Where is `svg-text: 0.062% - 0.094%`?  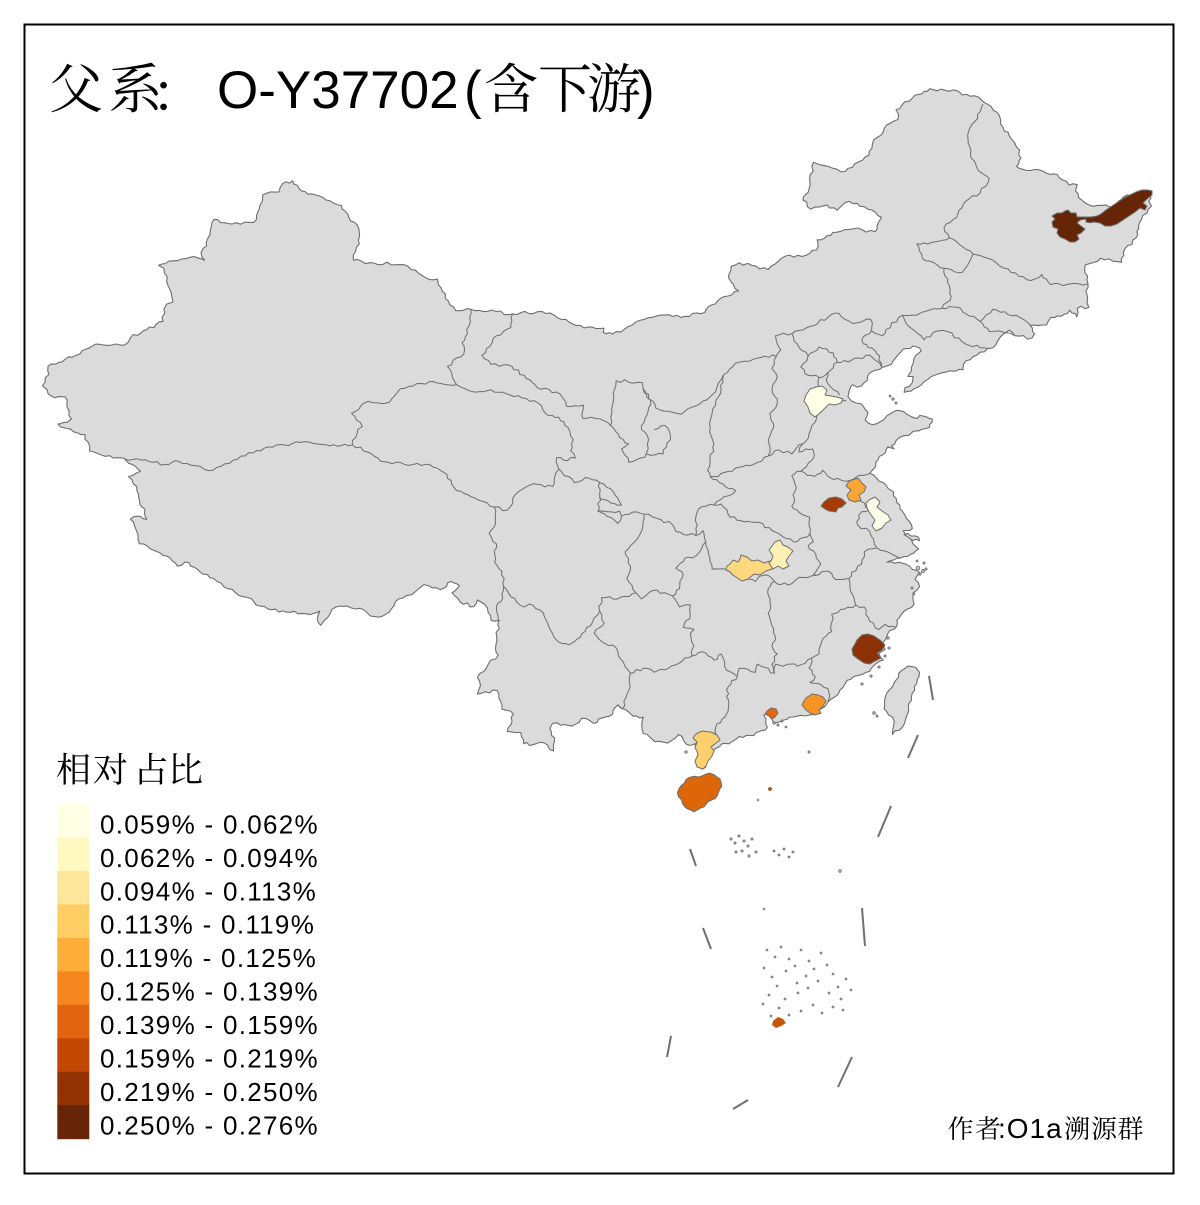
svg-text: 0.062% - 0.094% is located at coordinates (209, 858).